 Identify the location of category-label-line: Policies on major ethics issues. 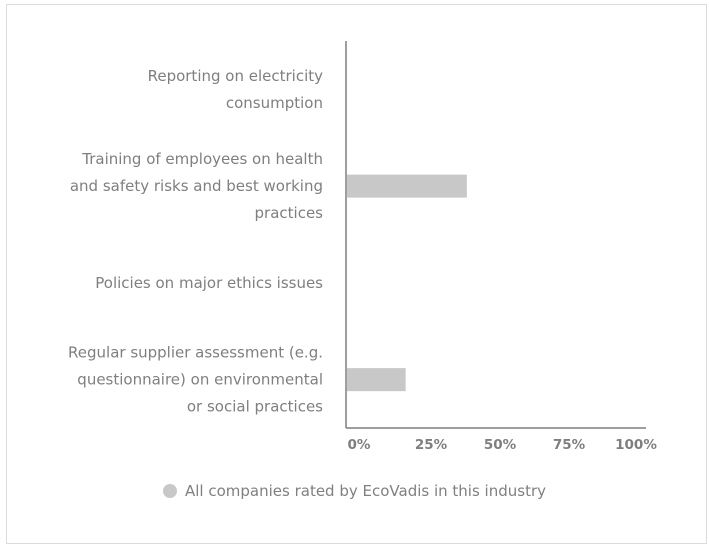
(209, 283).